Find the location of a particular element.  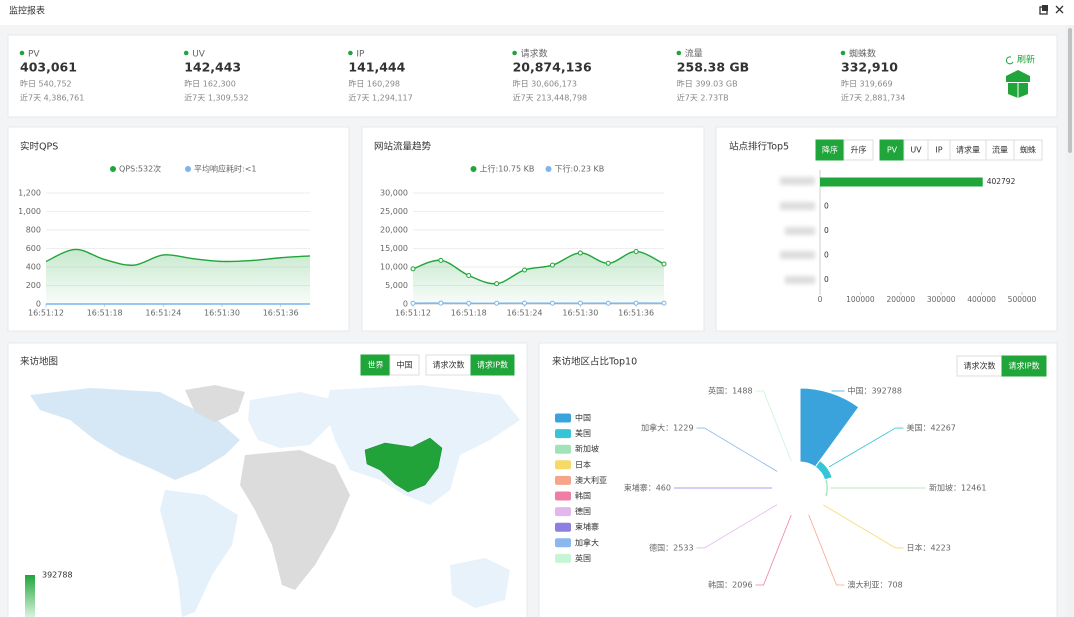

y-tick-label: 20,000 is located at coordinates (394, 230).